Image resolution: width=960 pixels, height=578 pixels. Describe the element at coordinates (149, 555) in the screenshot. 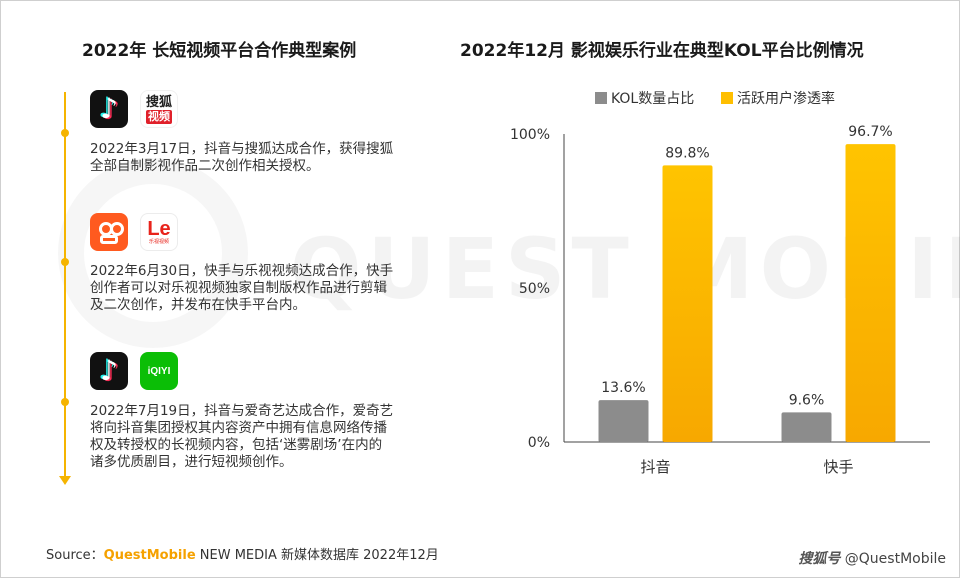

I see `source-brand: QuestMobile` at that location.